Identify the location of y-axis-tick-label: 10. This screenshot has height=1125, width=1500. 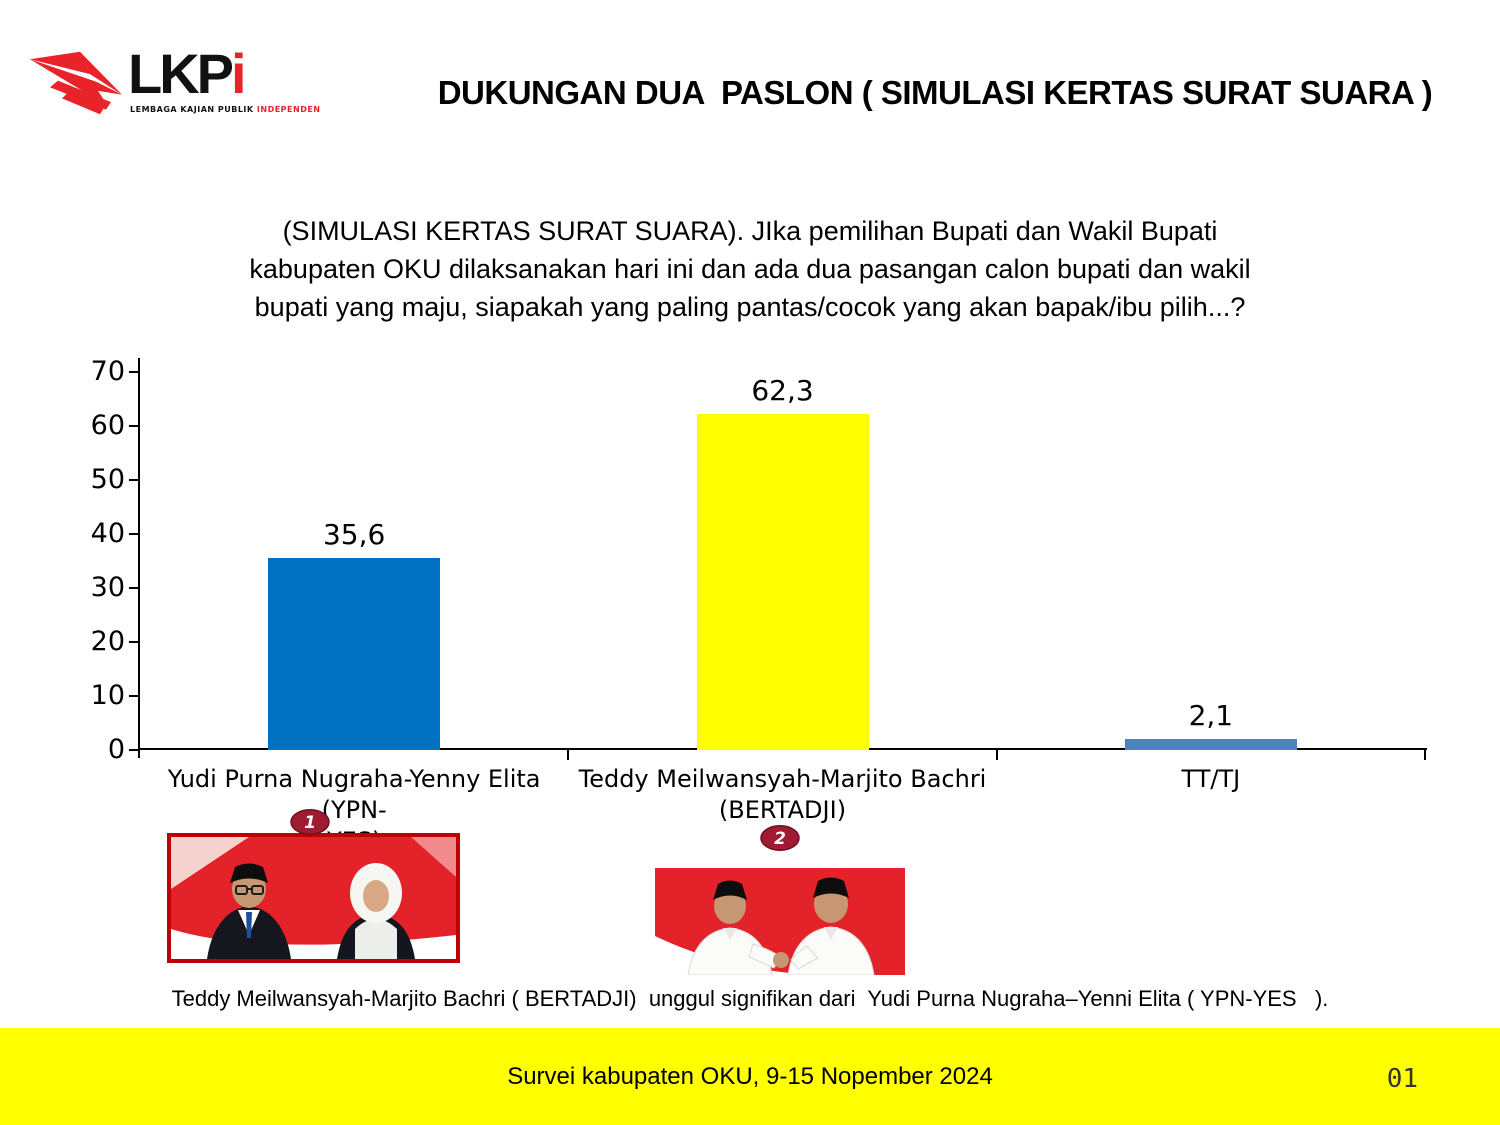
(107, 695).